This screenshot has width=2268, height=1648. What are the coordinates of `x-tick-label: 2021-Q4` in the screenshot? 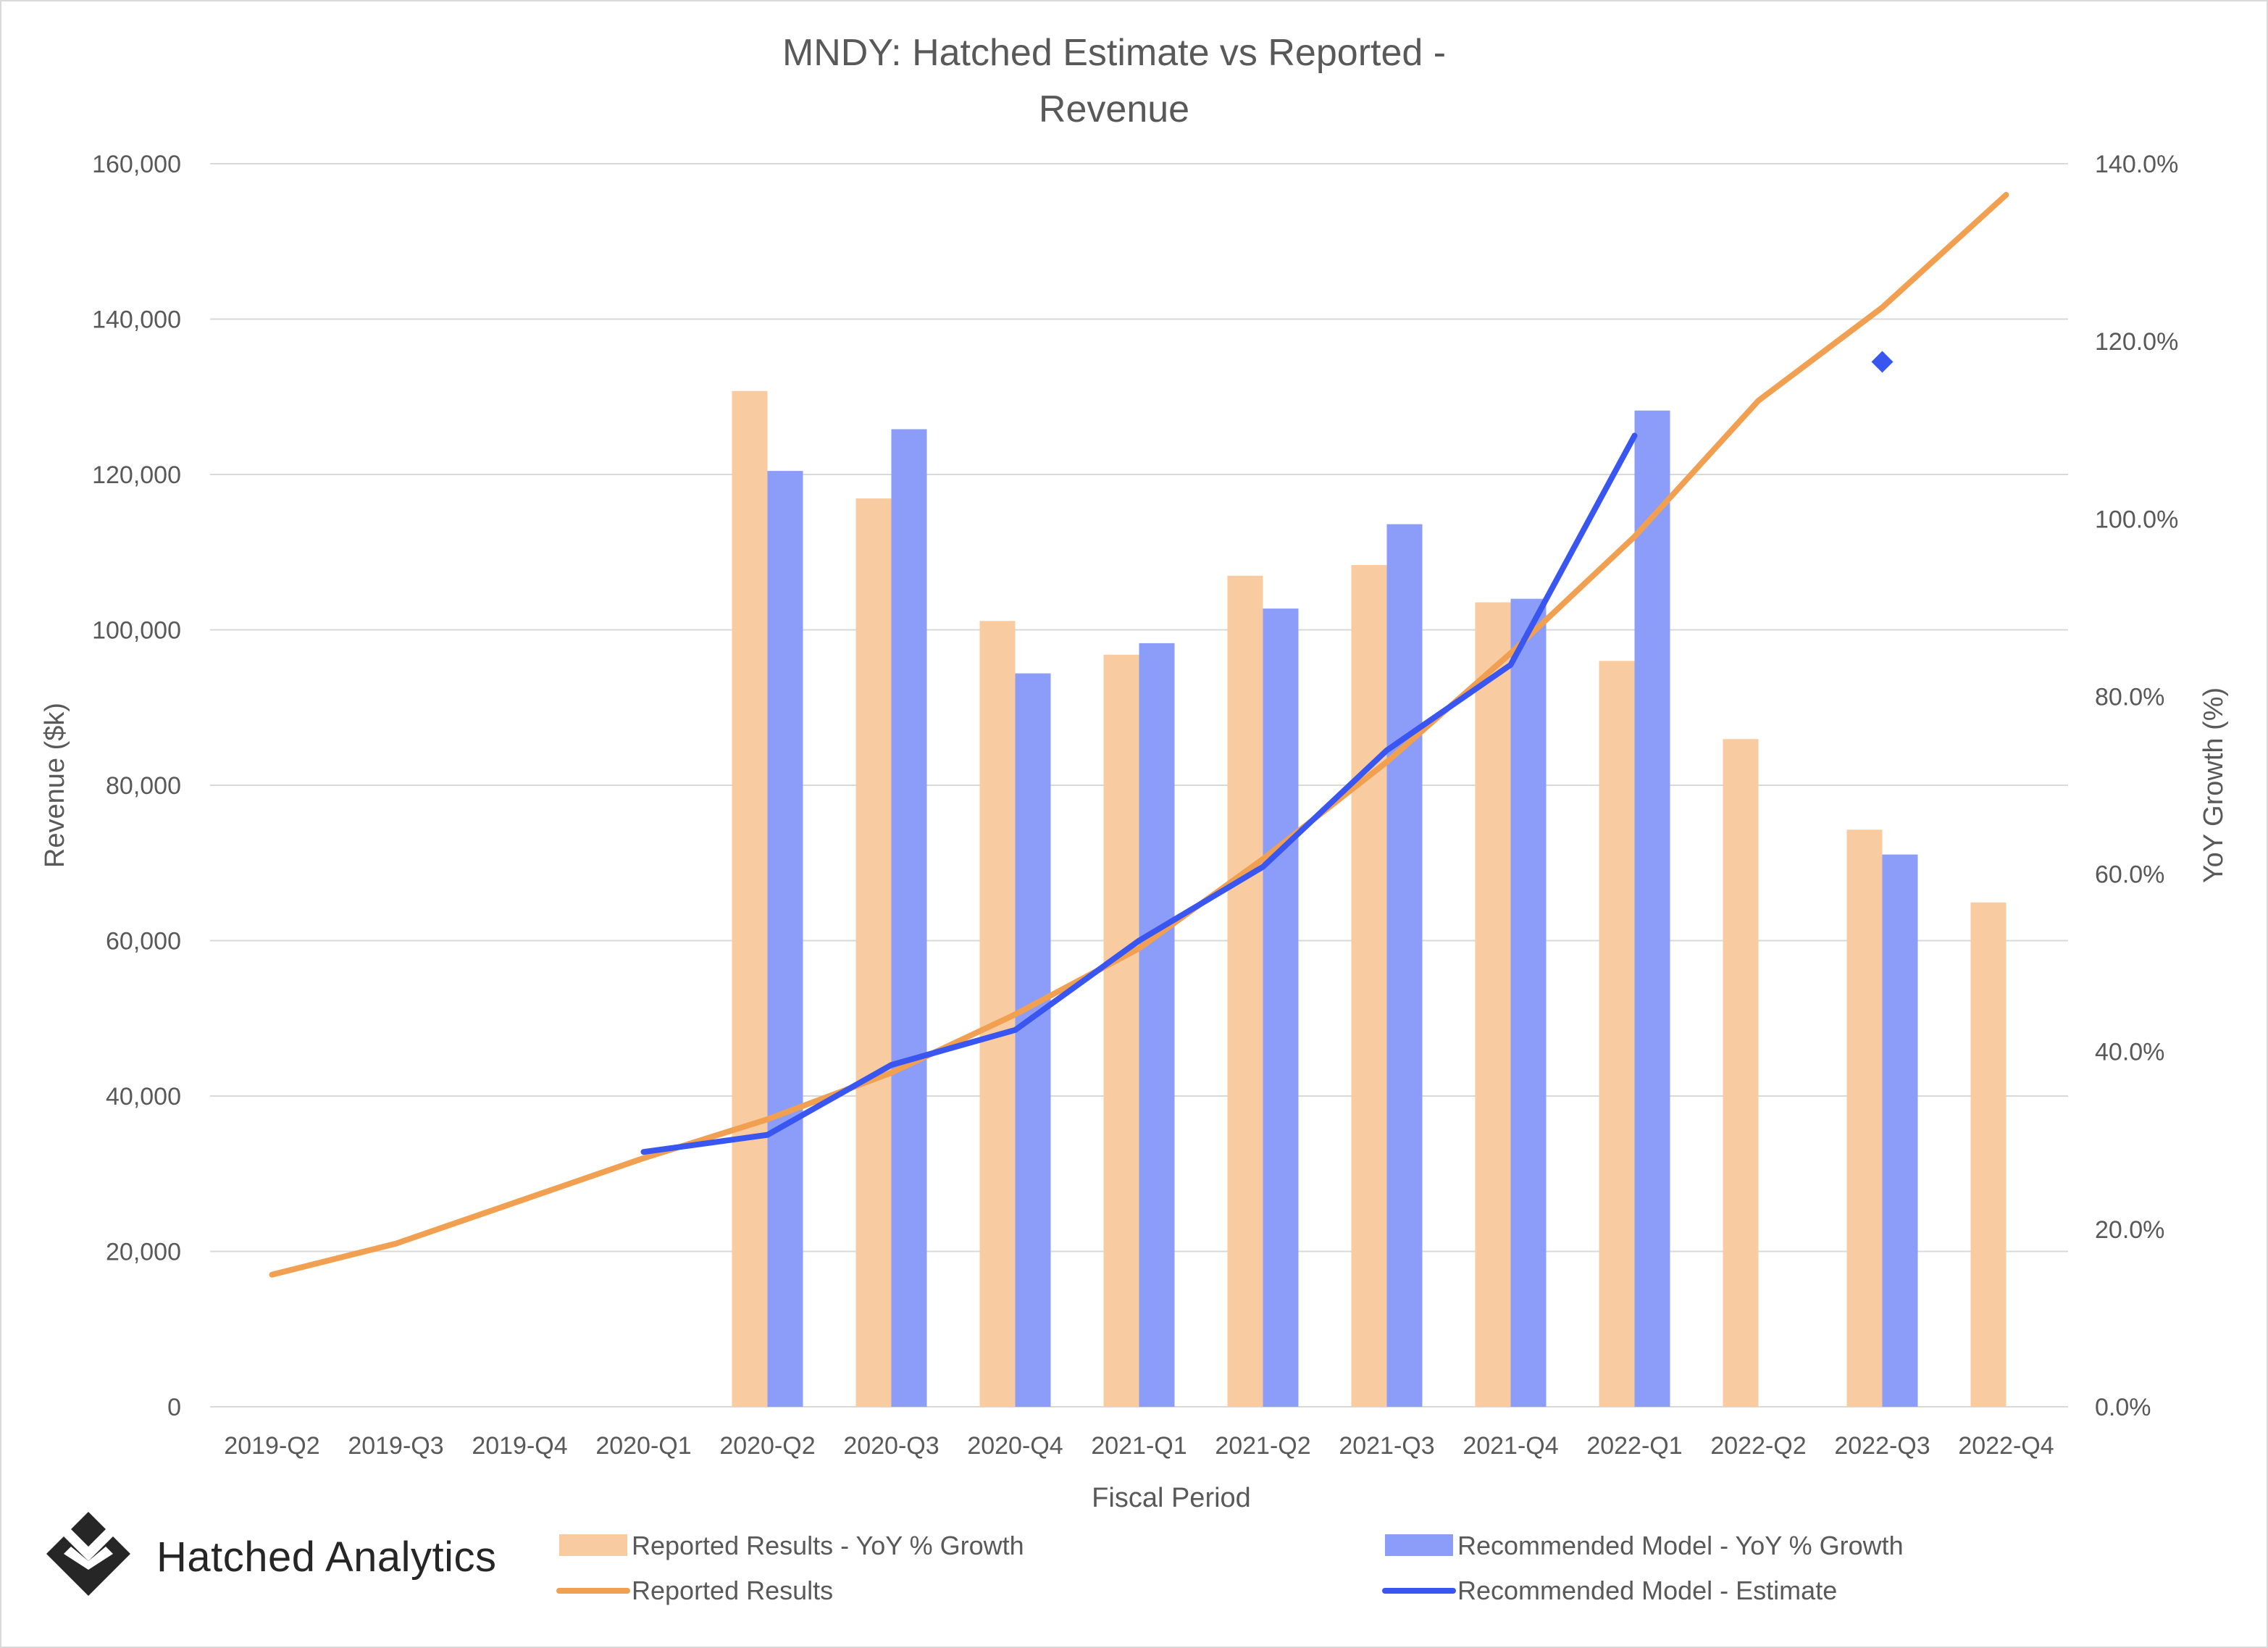 It's located at (1511, 1446).